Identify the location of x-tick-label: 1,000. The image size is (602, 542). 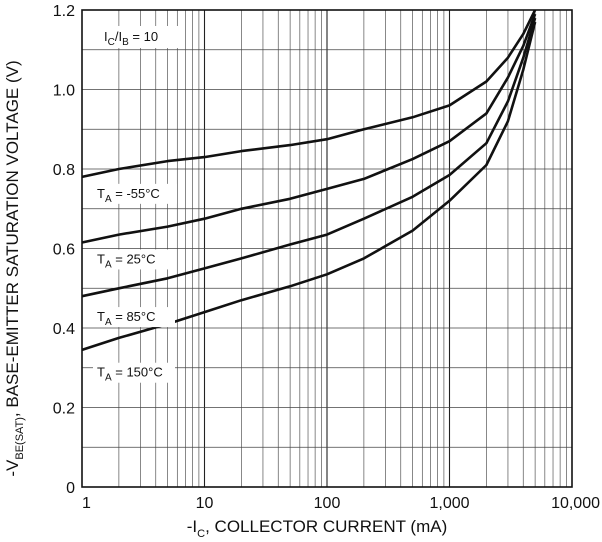
(449, 503).